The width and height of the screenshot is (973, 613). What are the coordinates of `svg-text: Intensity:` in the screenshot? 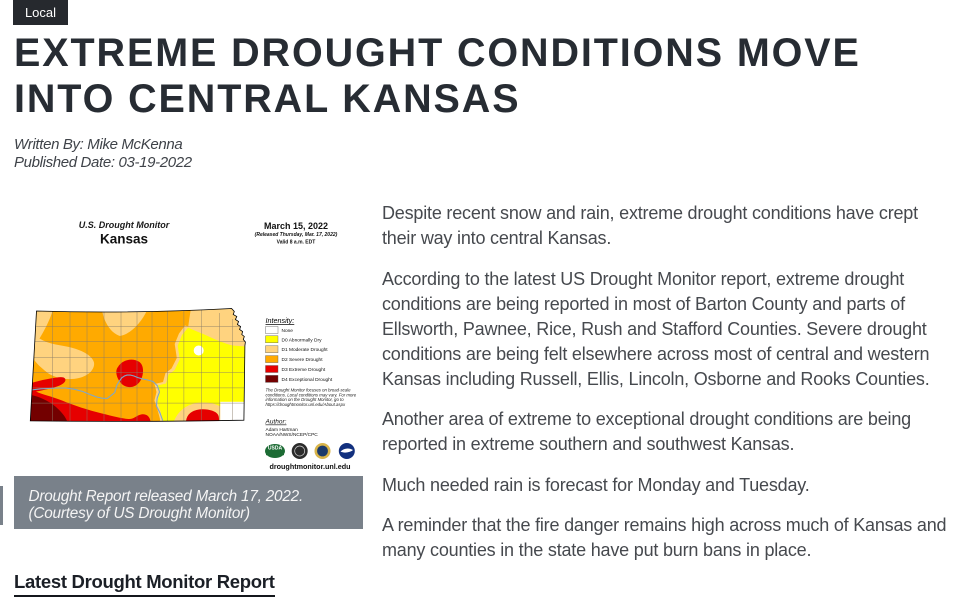 It's located at (280, 320).